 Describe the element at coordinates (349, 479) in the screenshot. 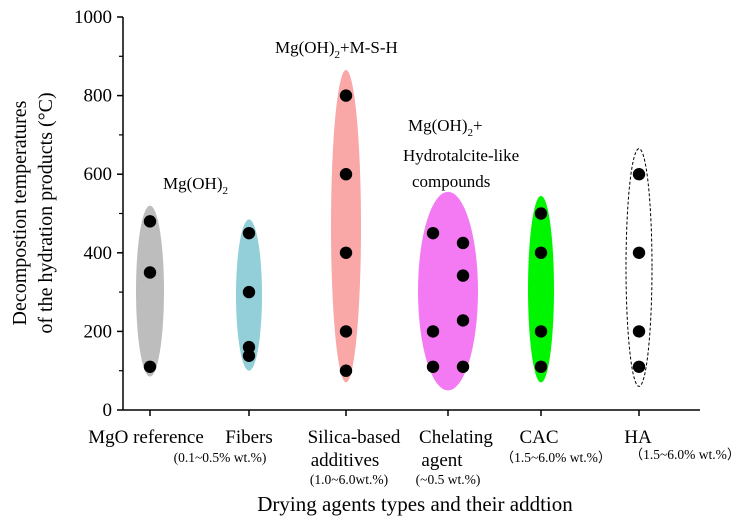

I see `addition-label-silica: (1.0~6.0wt.%)` at that location.